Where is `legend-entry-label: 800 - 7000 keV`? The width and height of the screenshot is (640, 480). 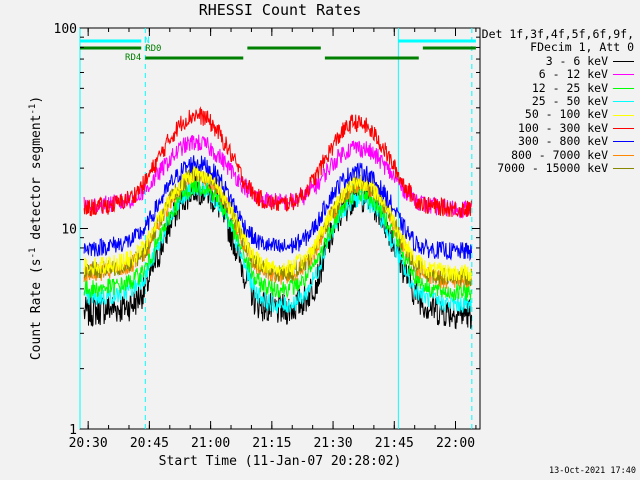 legend-entry-label: 800 - 7000 keV is located at coordinates (559, 154).